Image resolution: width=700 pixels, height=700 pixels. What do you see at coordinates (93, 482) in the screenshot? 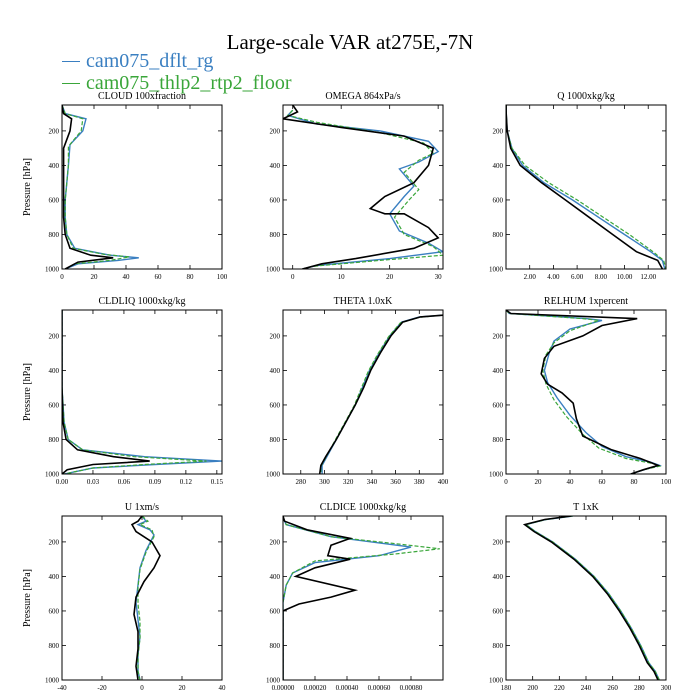
I see `x-tick-label: 0.03` at bounding box center [93, 482].